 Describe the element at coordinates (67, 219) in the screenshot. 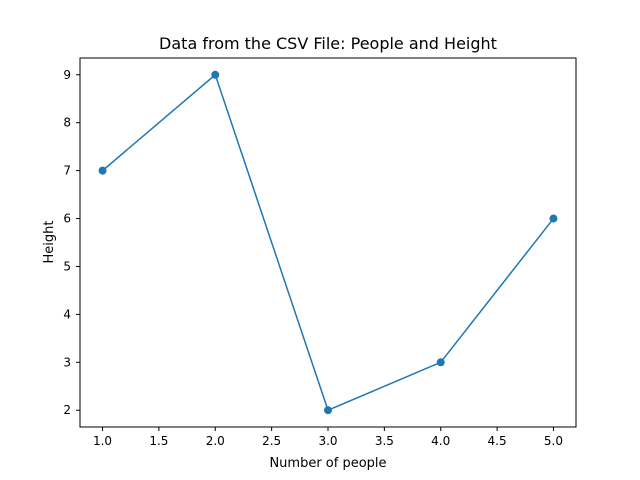

I see `y-tick-label: 6` at that location.